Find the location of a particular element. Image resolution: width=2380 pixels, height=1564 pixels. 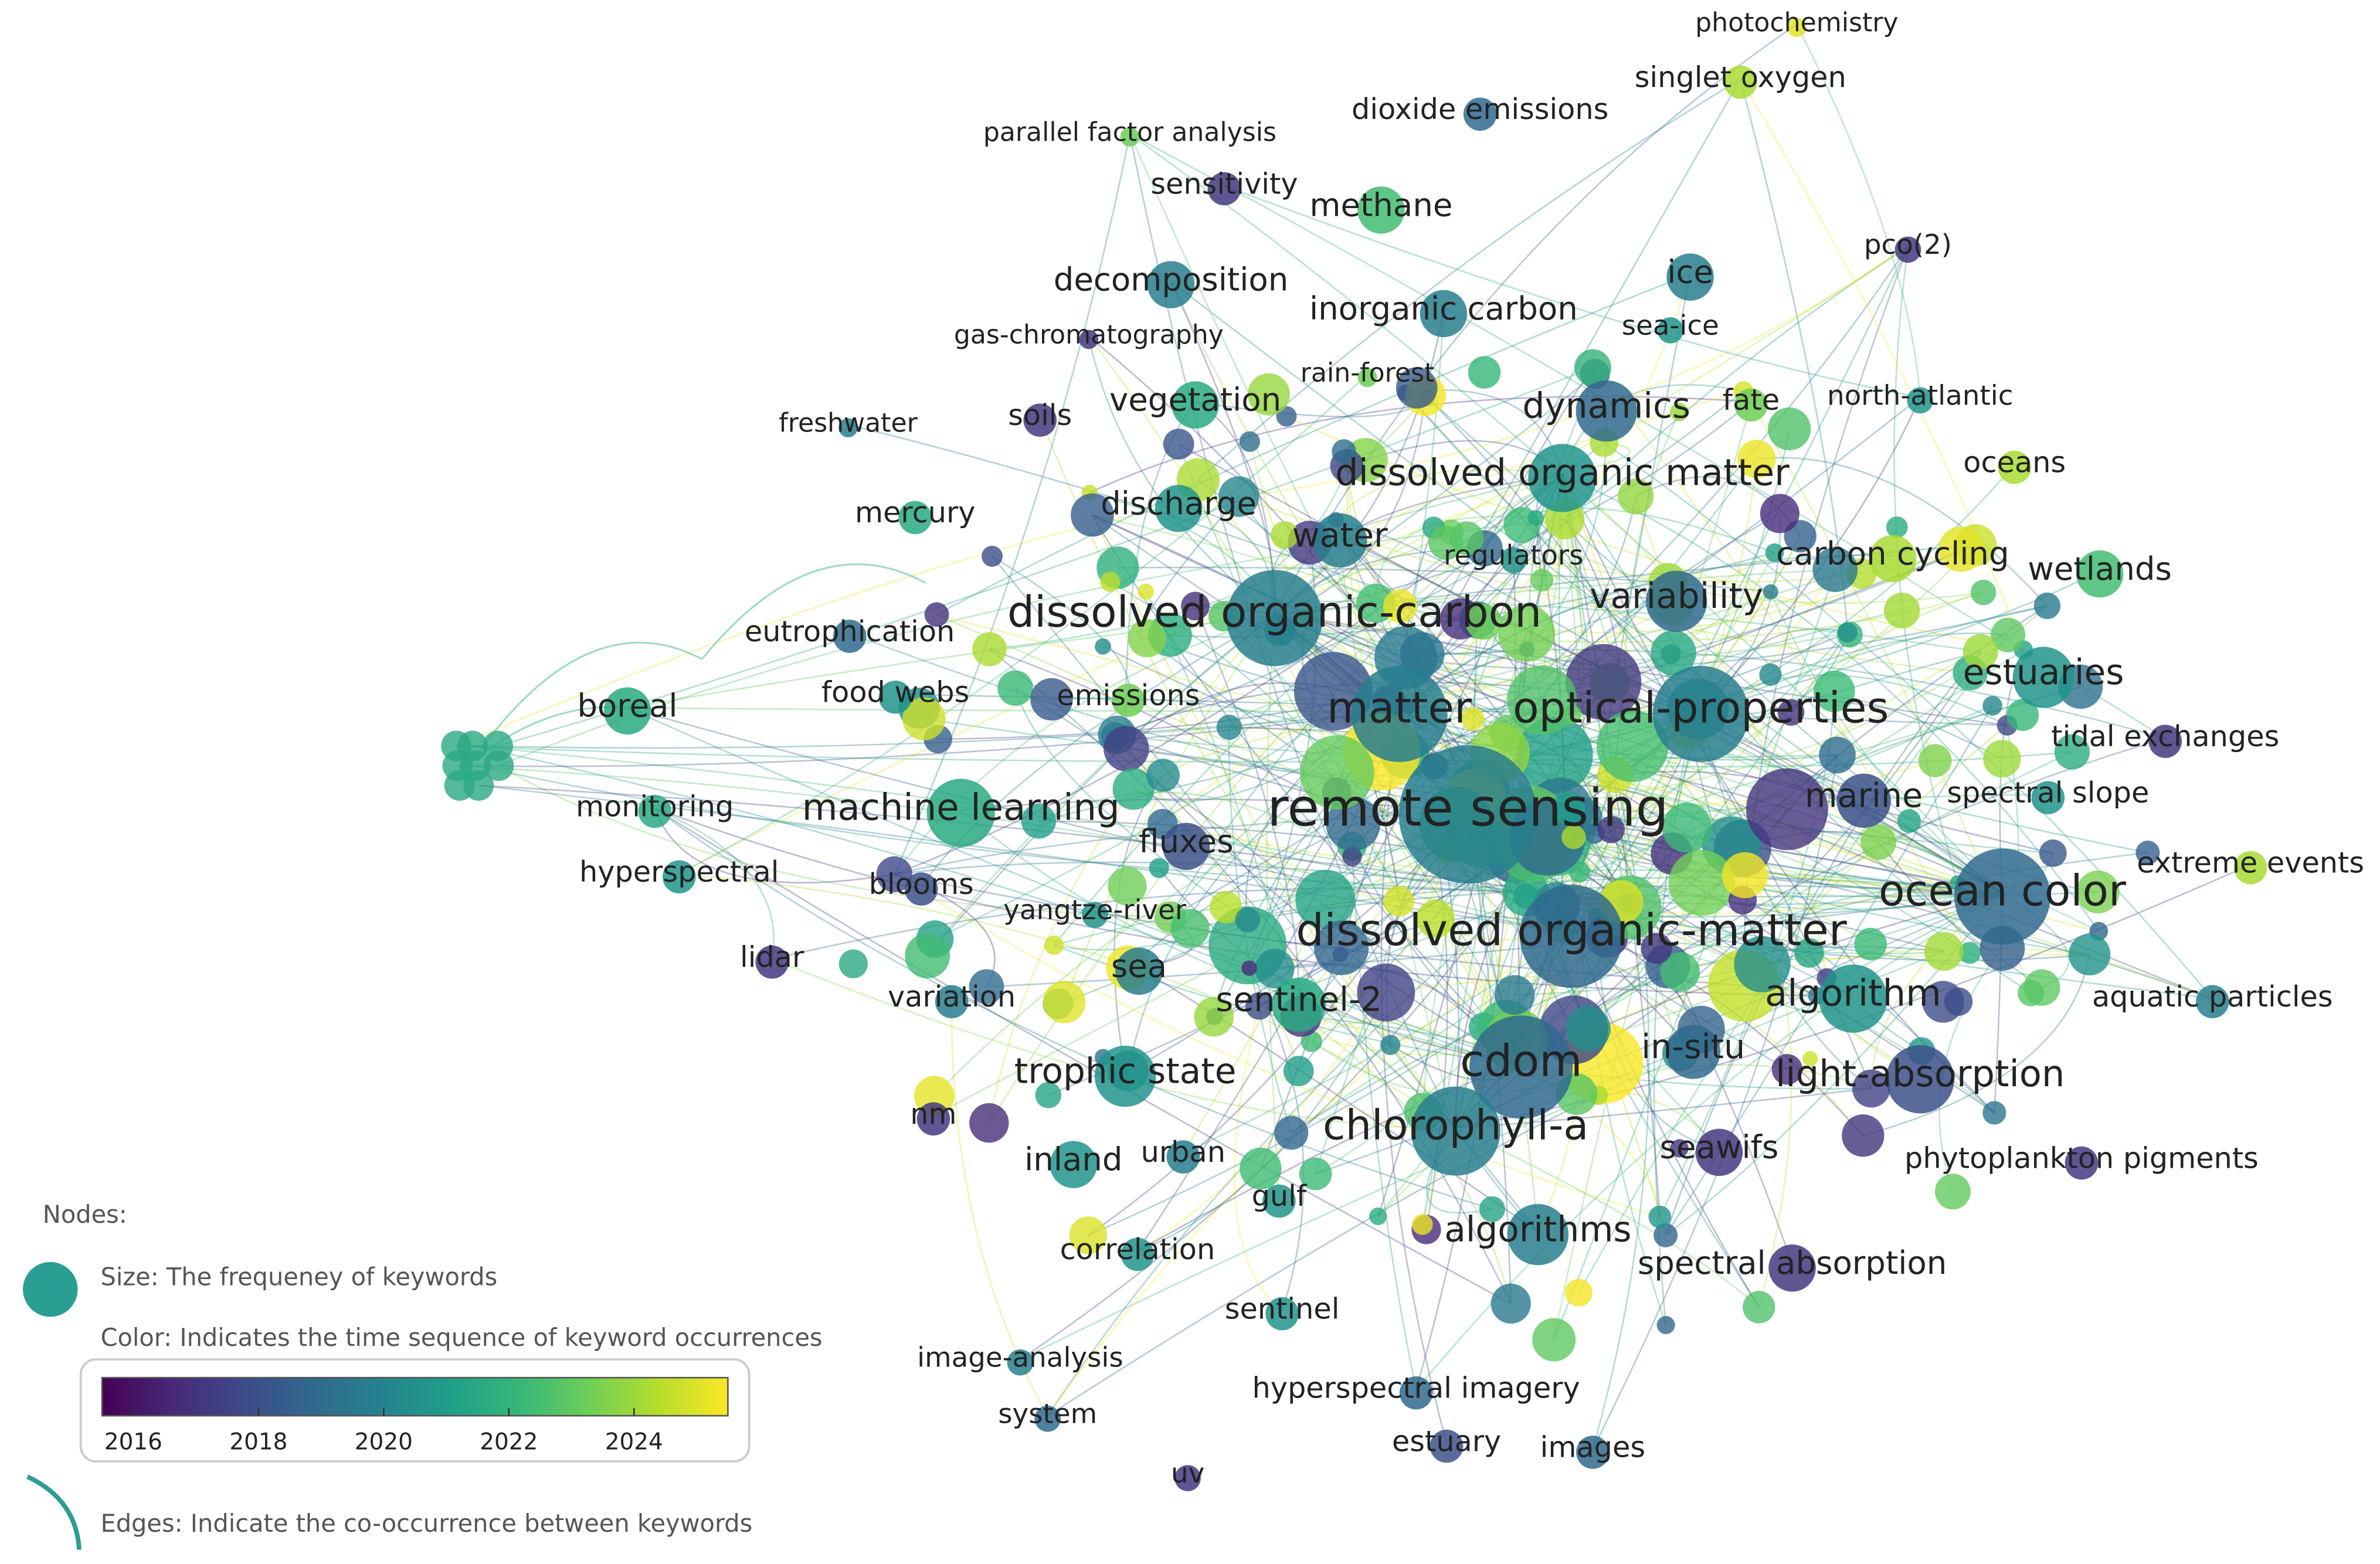

keyword-label: gas-chromatography is located at coordinates (1089, 335).